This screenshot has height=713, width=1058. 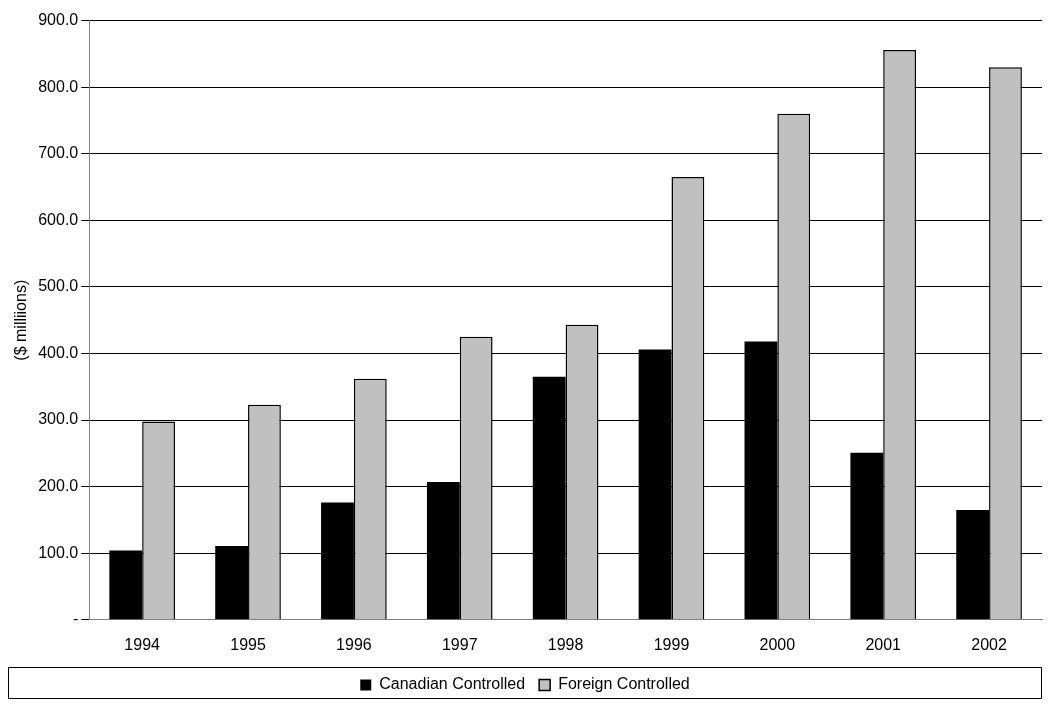 What do you see at coordinates (75, 619) in the screenshot?
I see `y-tick-label: -` at bounding box center [75, 619].